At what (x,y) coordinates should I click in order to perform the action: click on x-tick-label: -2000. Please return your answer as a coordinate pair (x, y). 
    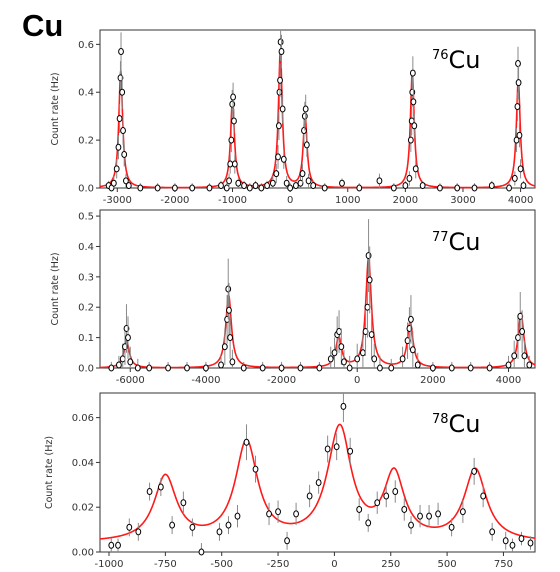
    Looking at the image, I should click on (281, 380).